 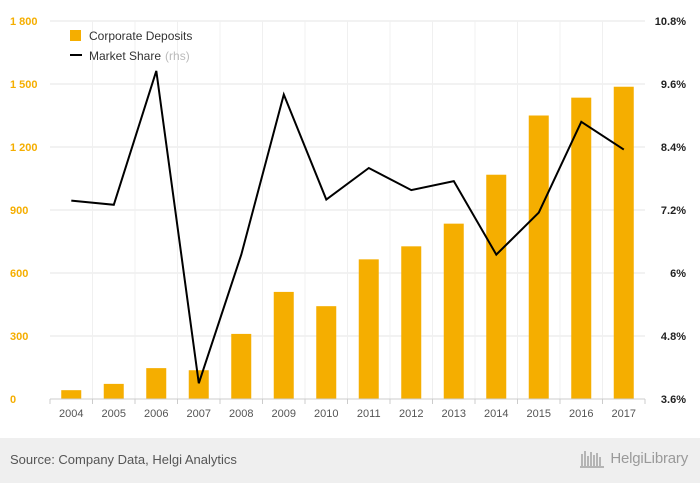 I want to click on bar-2009, so click(x=283, y=345).